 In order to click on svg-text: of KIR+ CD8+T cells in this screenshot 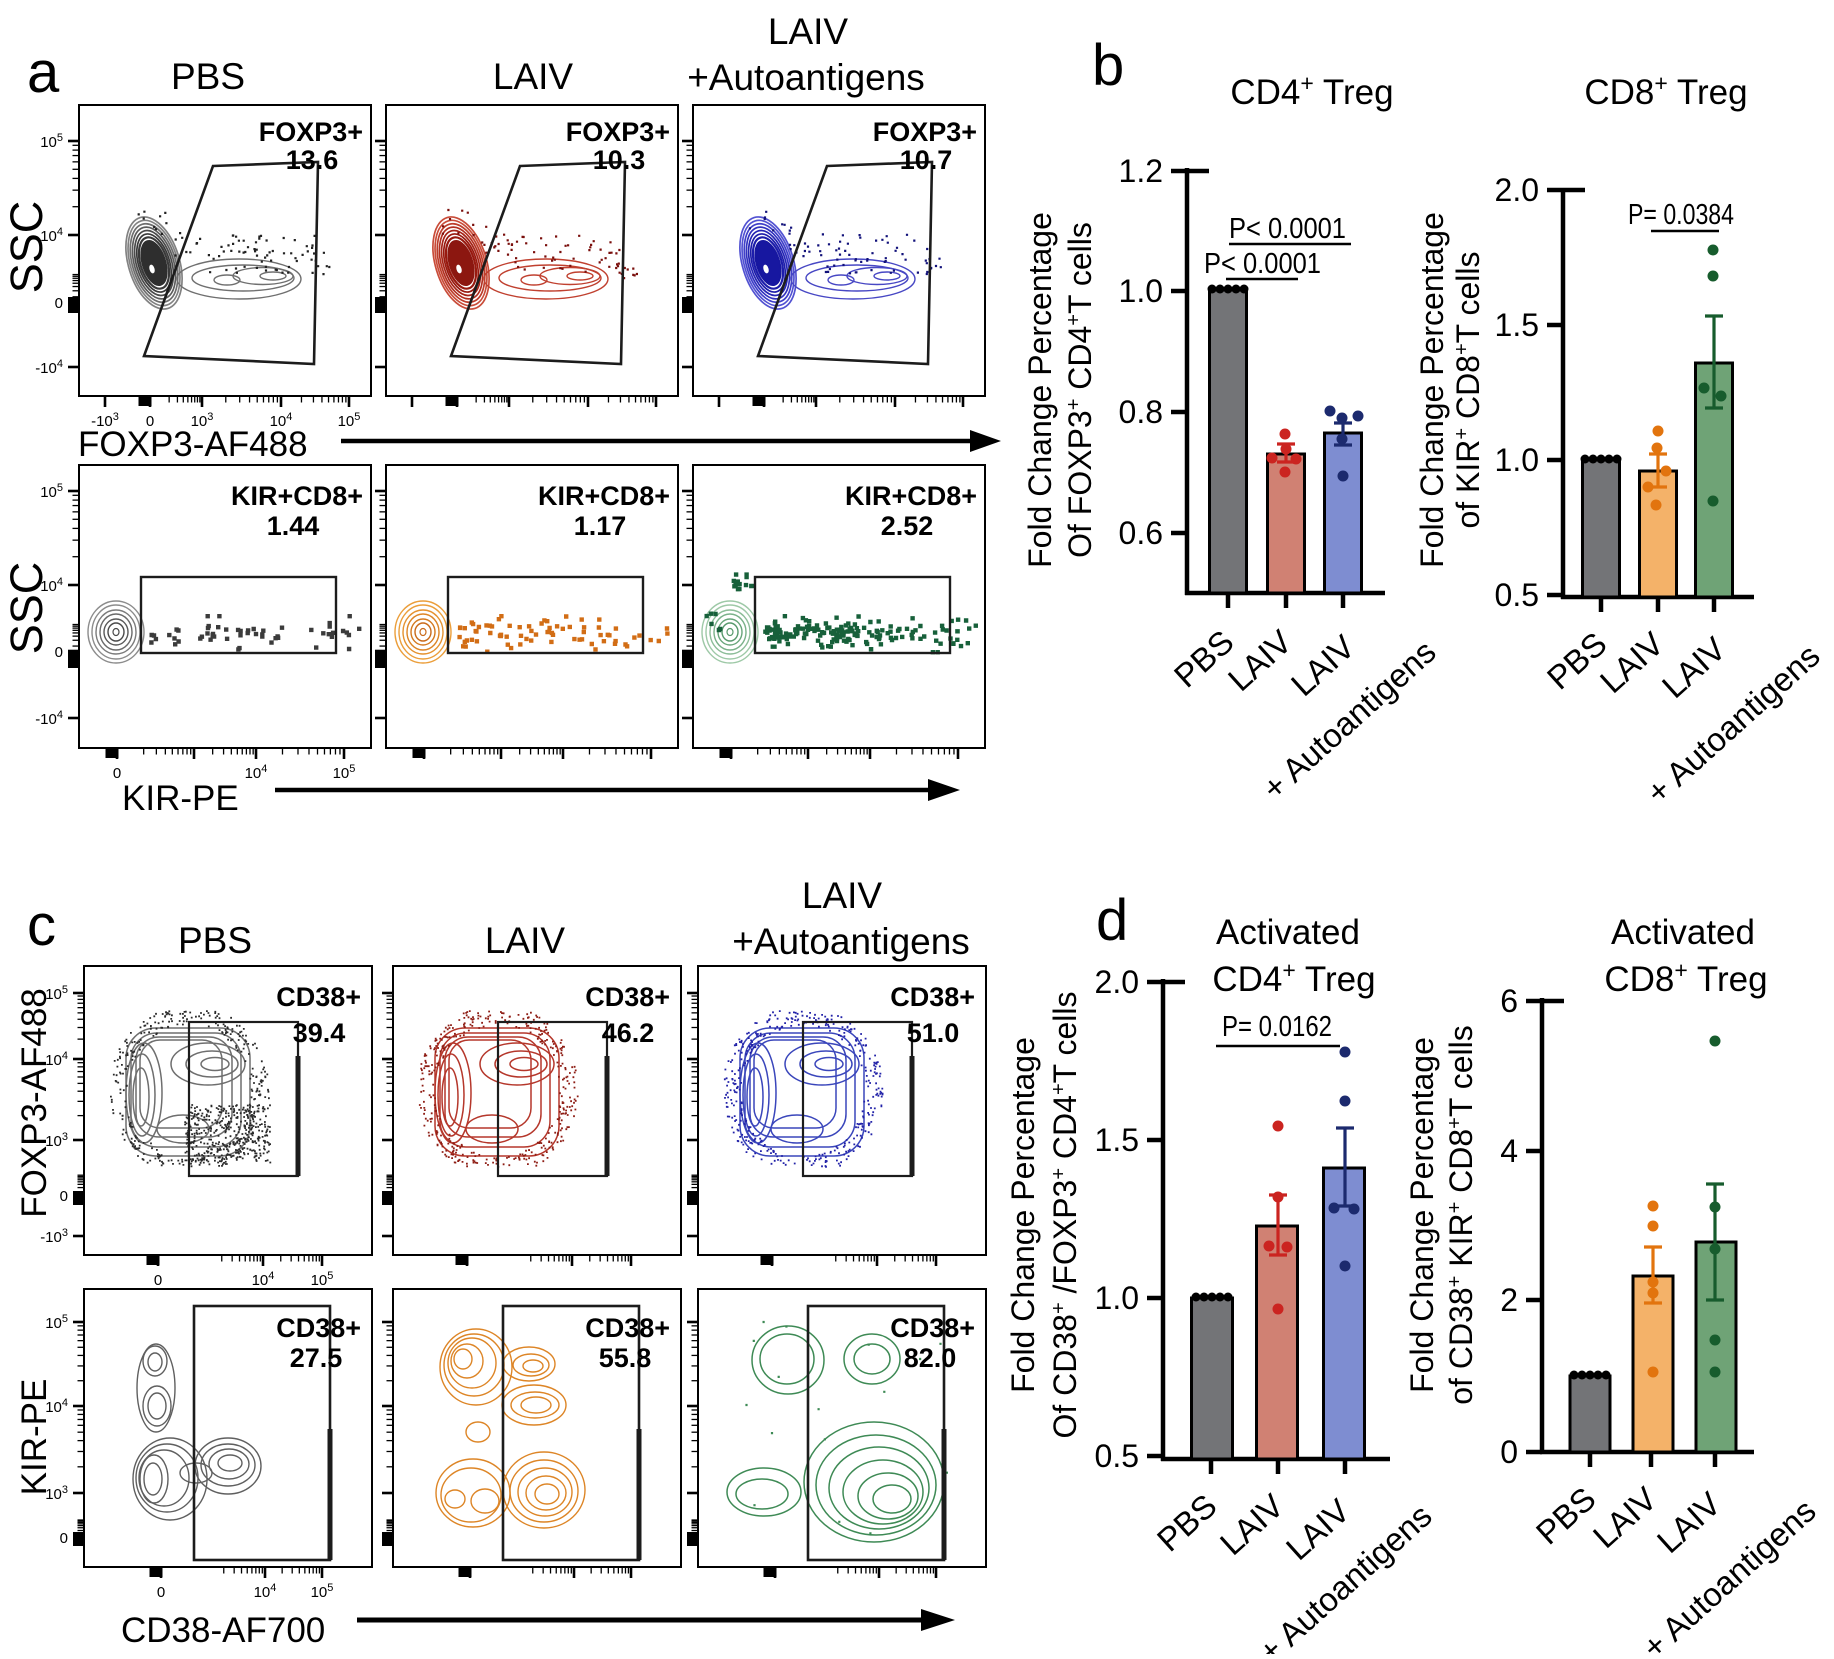, I will do `click(1468, 389)`.